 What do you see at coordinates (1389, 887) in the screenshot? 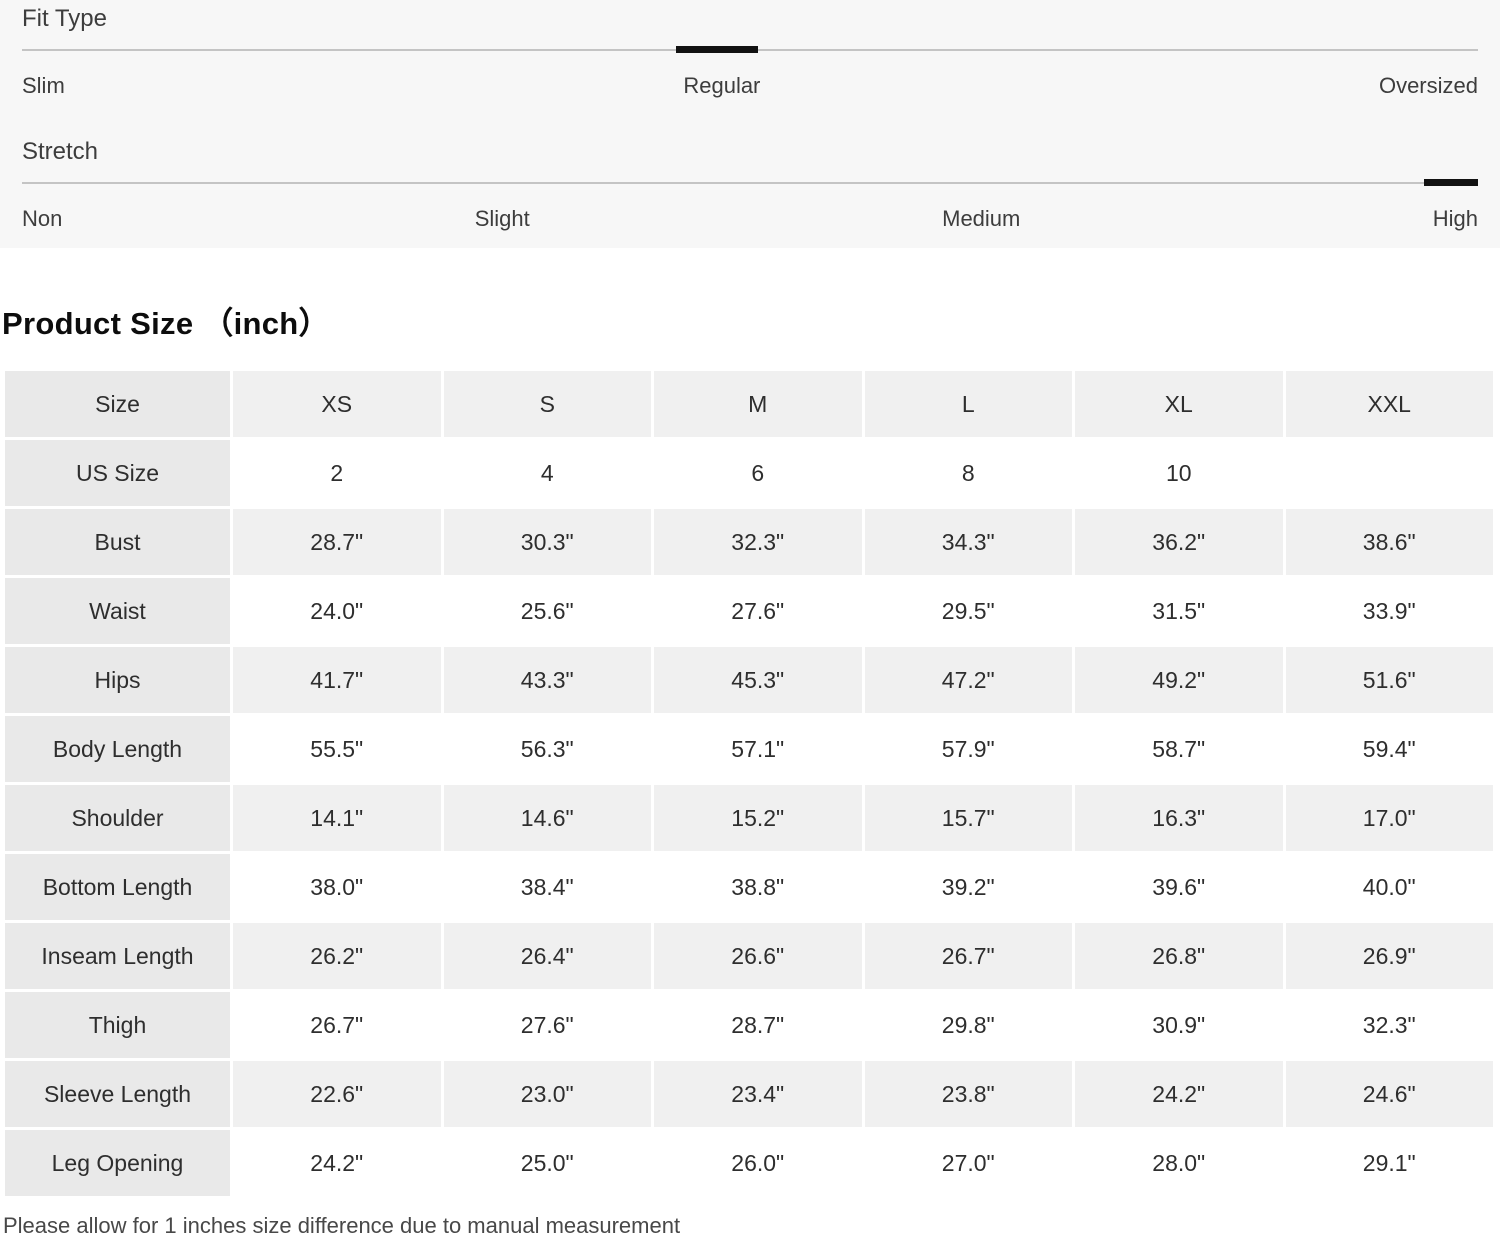
I see `table-cell: 40.0"` at bounding box center [1389, 887].